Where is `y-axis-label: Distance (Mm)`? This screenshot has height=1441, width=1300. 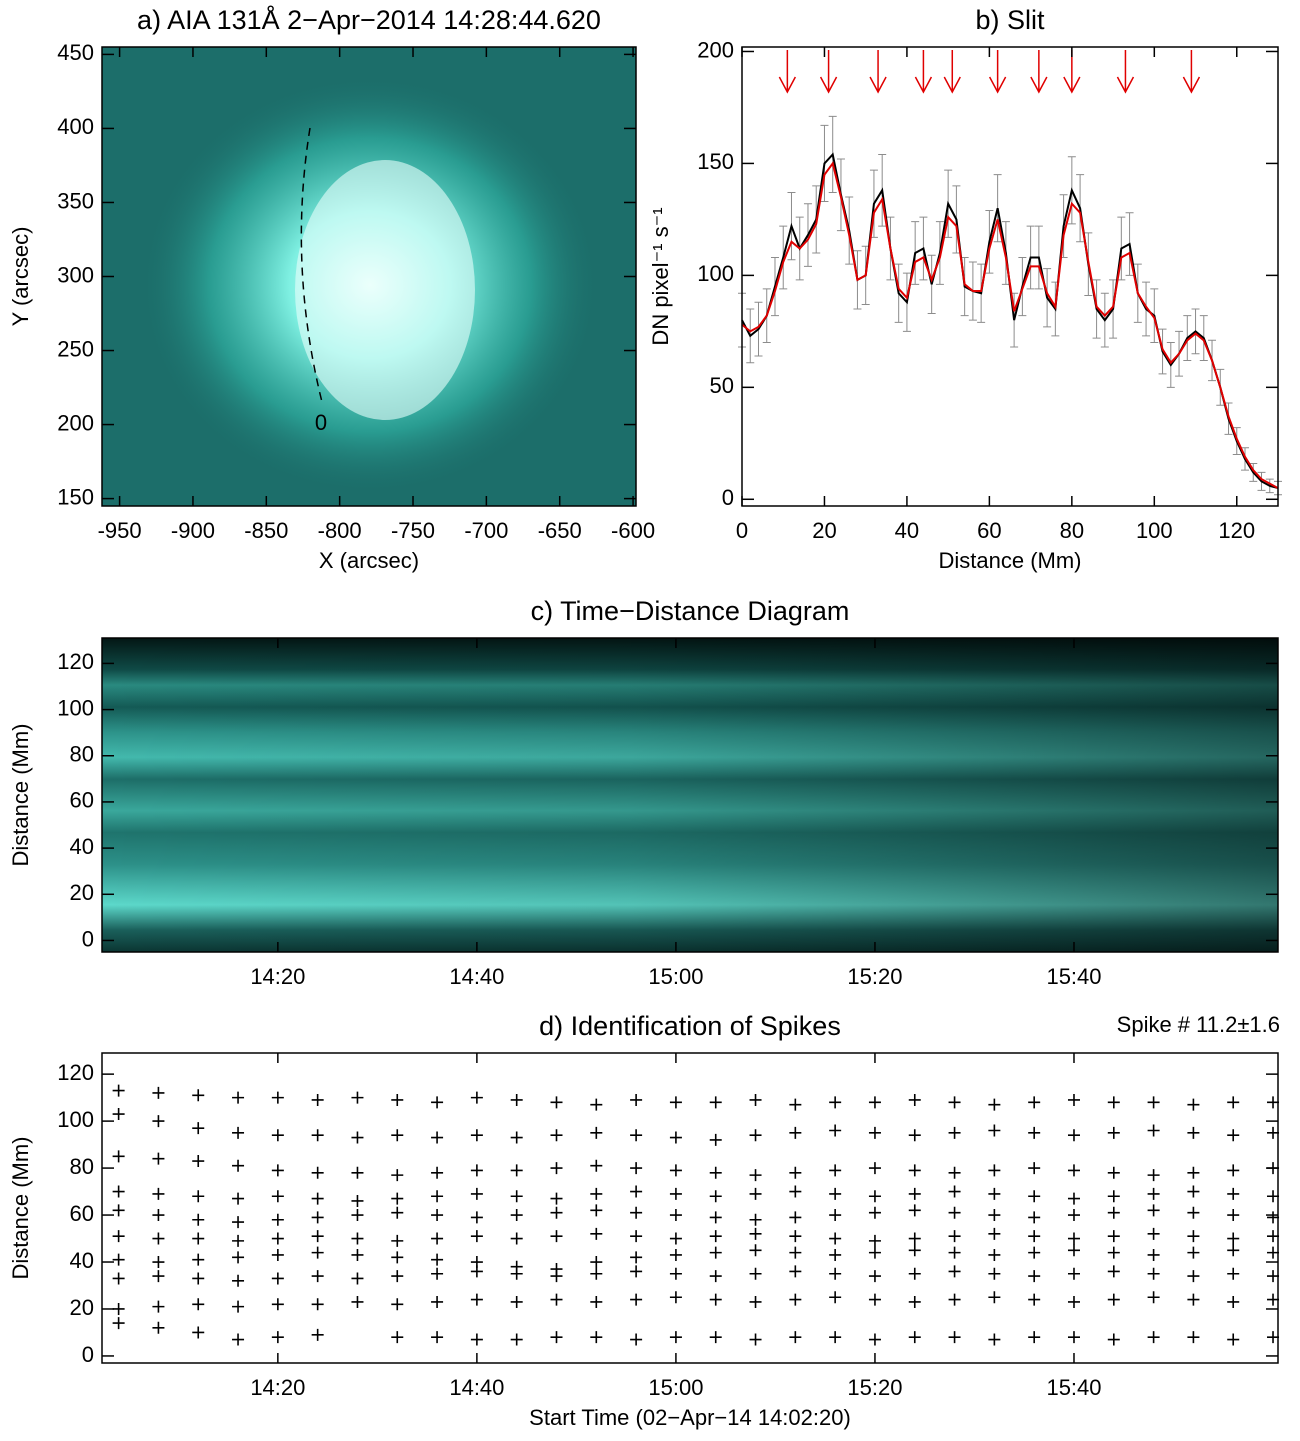
y-axis-label: Distance (Mm) is located at coordinates (20, 1207).